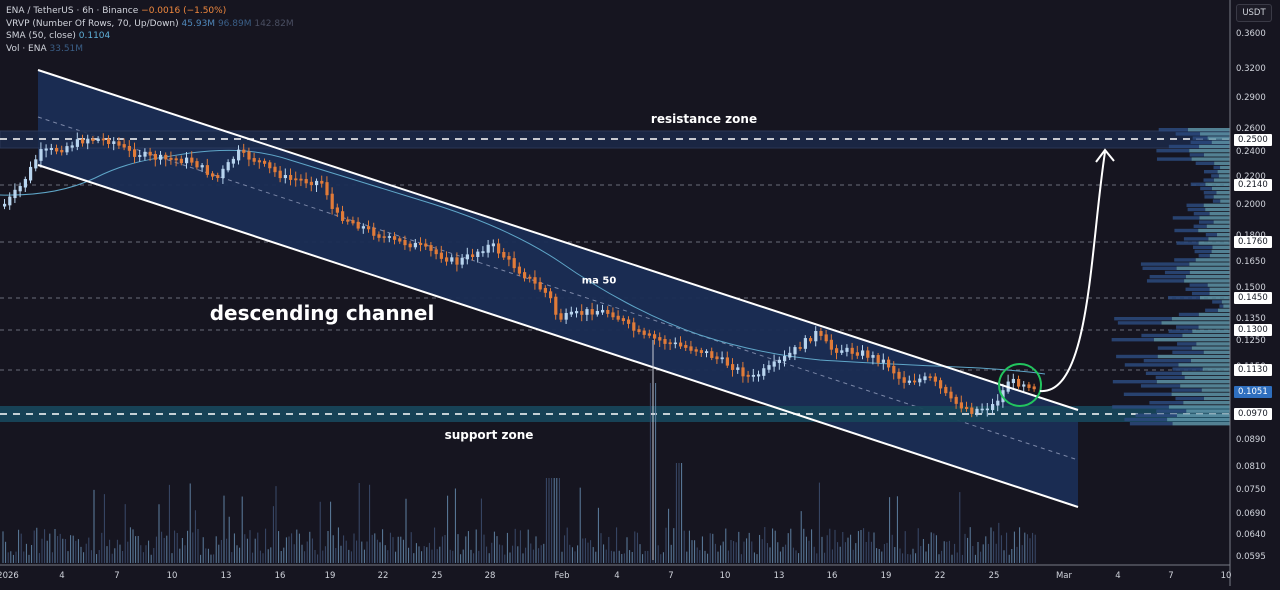  What do you see at coordinates (1251, 177) in the screenshot?
I see `price-axis-label: 0.2200` at bounding box center [1251, 177].